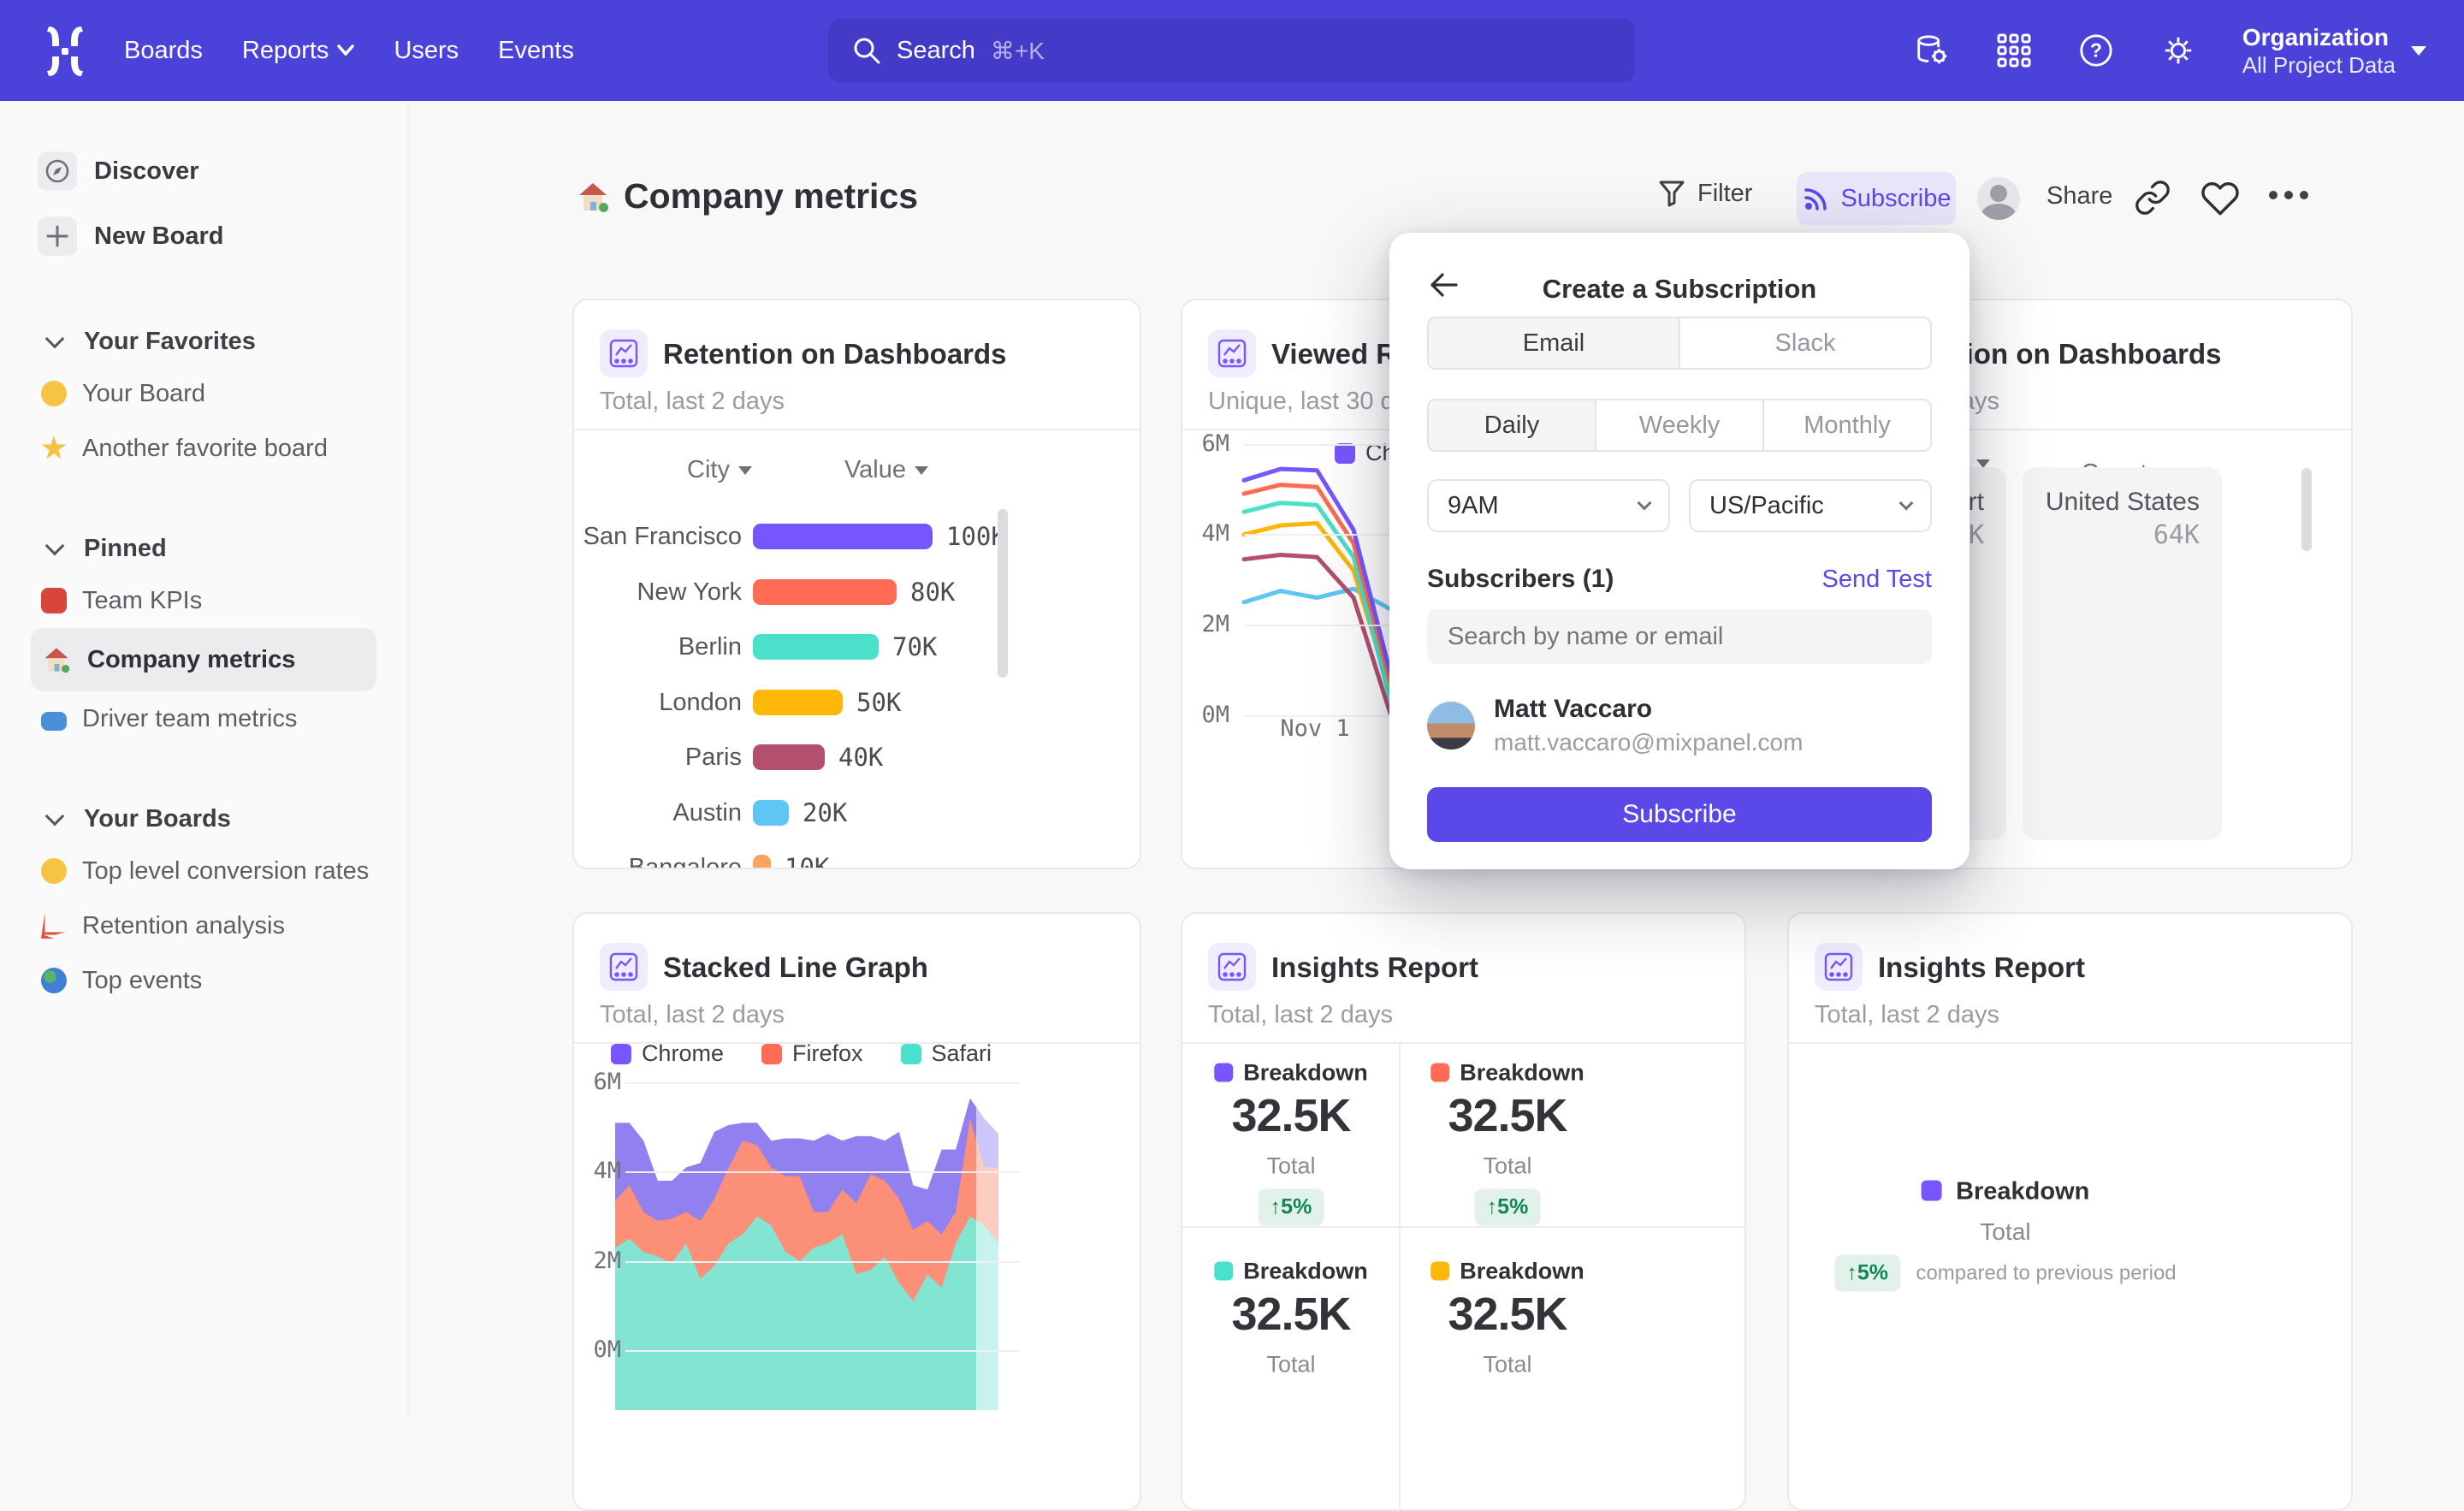 The height and width of the screenshot is (1511, 2464). I want to click on nav-item-reports: Reports, so click(298, 51).